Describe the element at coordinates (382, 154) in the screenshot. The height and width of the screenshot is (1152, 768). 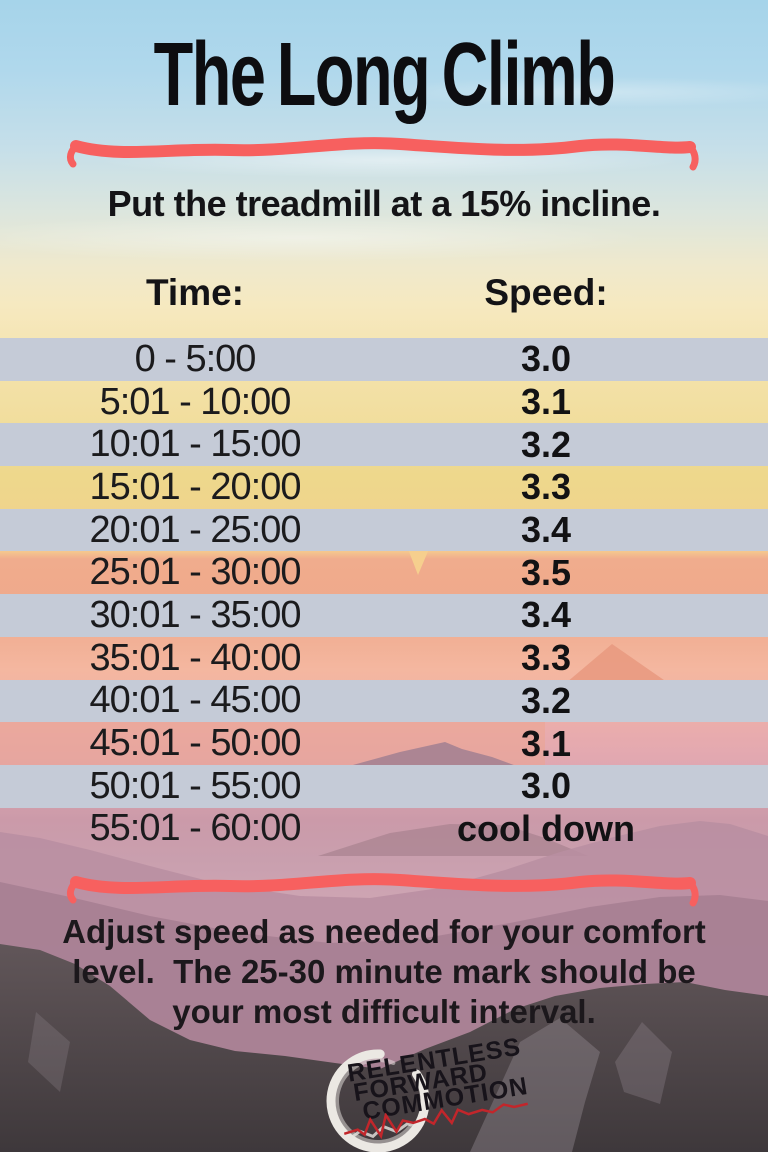
I see `marker-underline-top-icon` at that location.